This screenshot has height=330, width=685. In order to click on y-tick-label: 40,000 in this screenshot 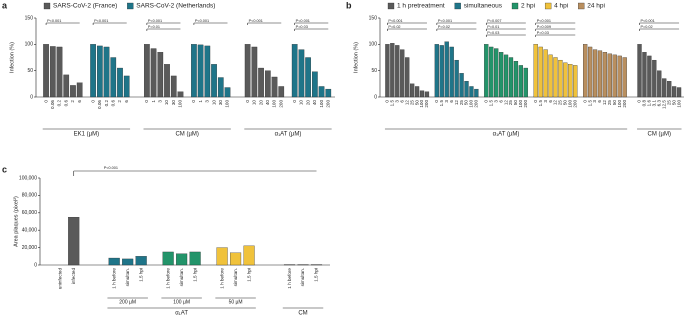, I will do `click(30, 231)`.